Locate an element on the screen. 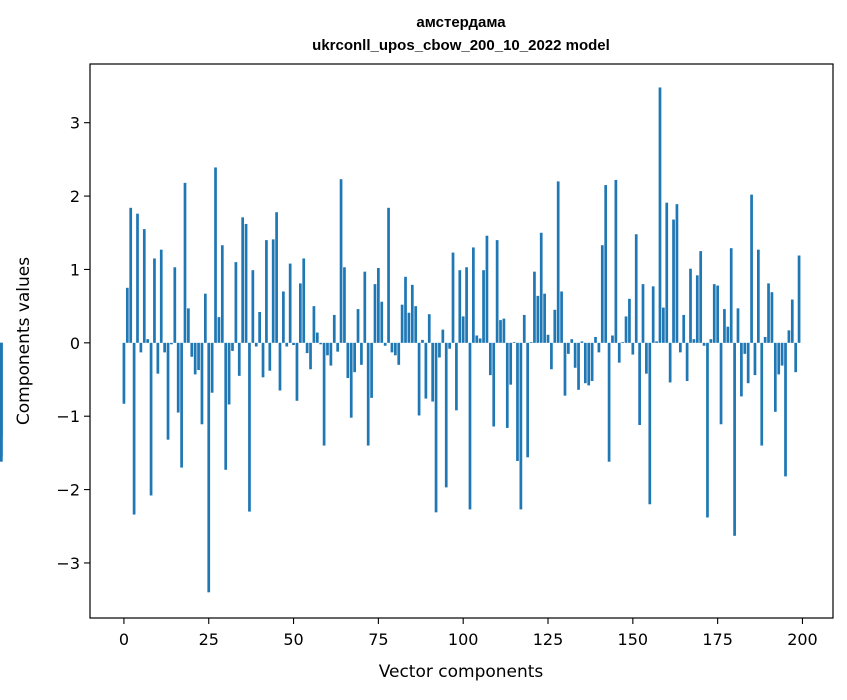 The width and height of the screenshot is (847, 700). y-tick-label: 3 is located at coordinates (75, 123).